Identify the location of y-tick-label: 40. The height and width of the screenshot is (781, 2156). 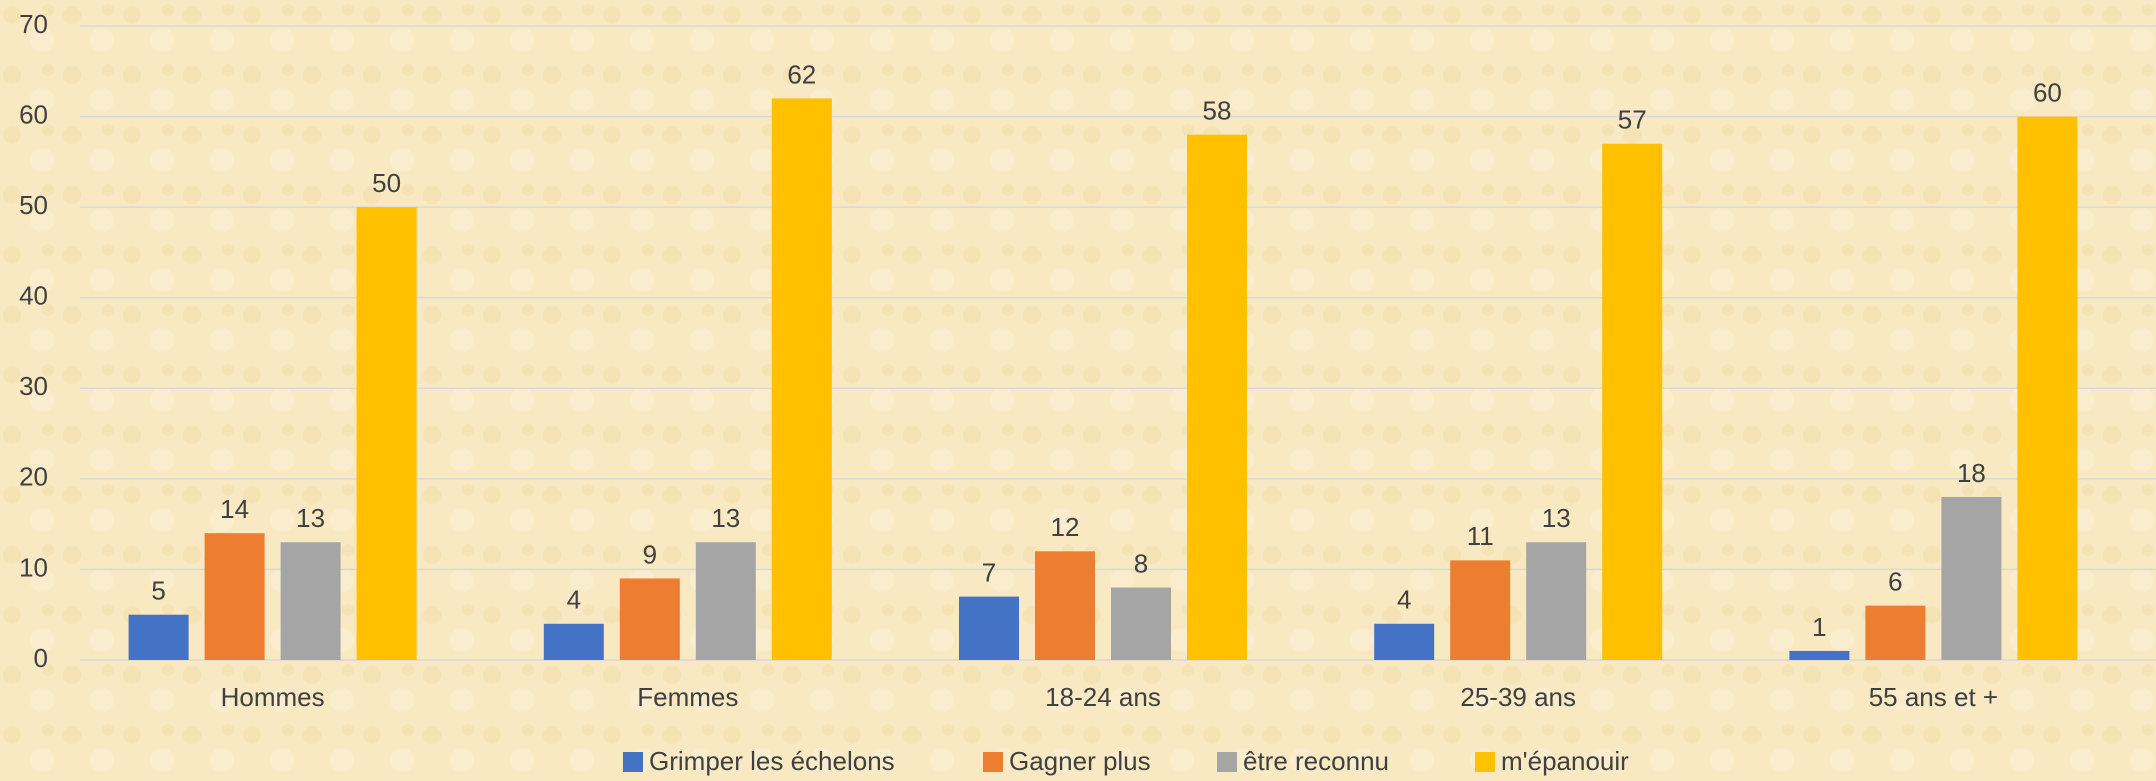
(33, 296).